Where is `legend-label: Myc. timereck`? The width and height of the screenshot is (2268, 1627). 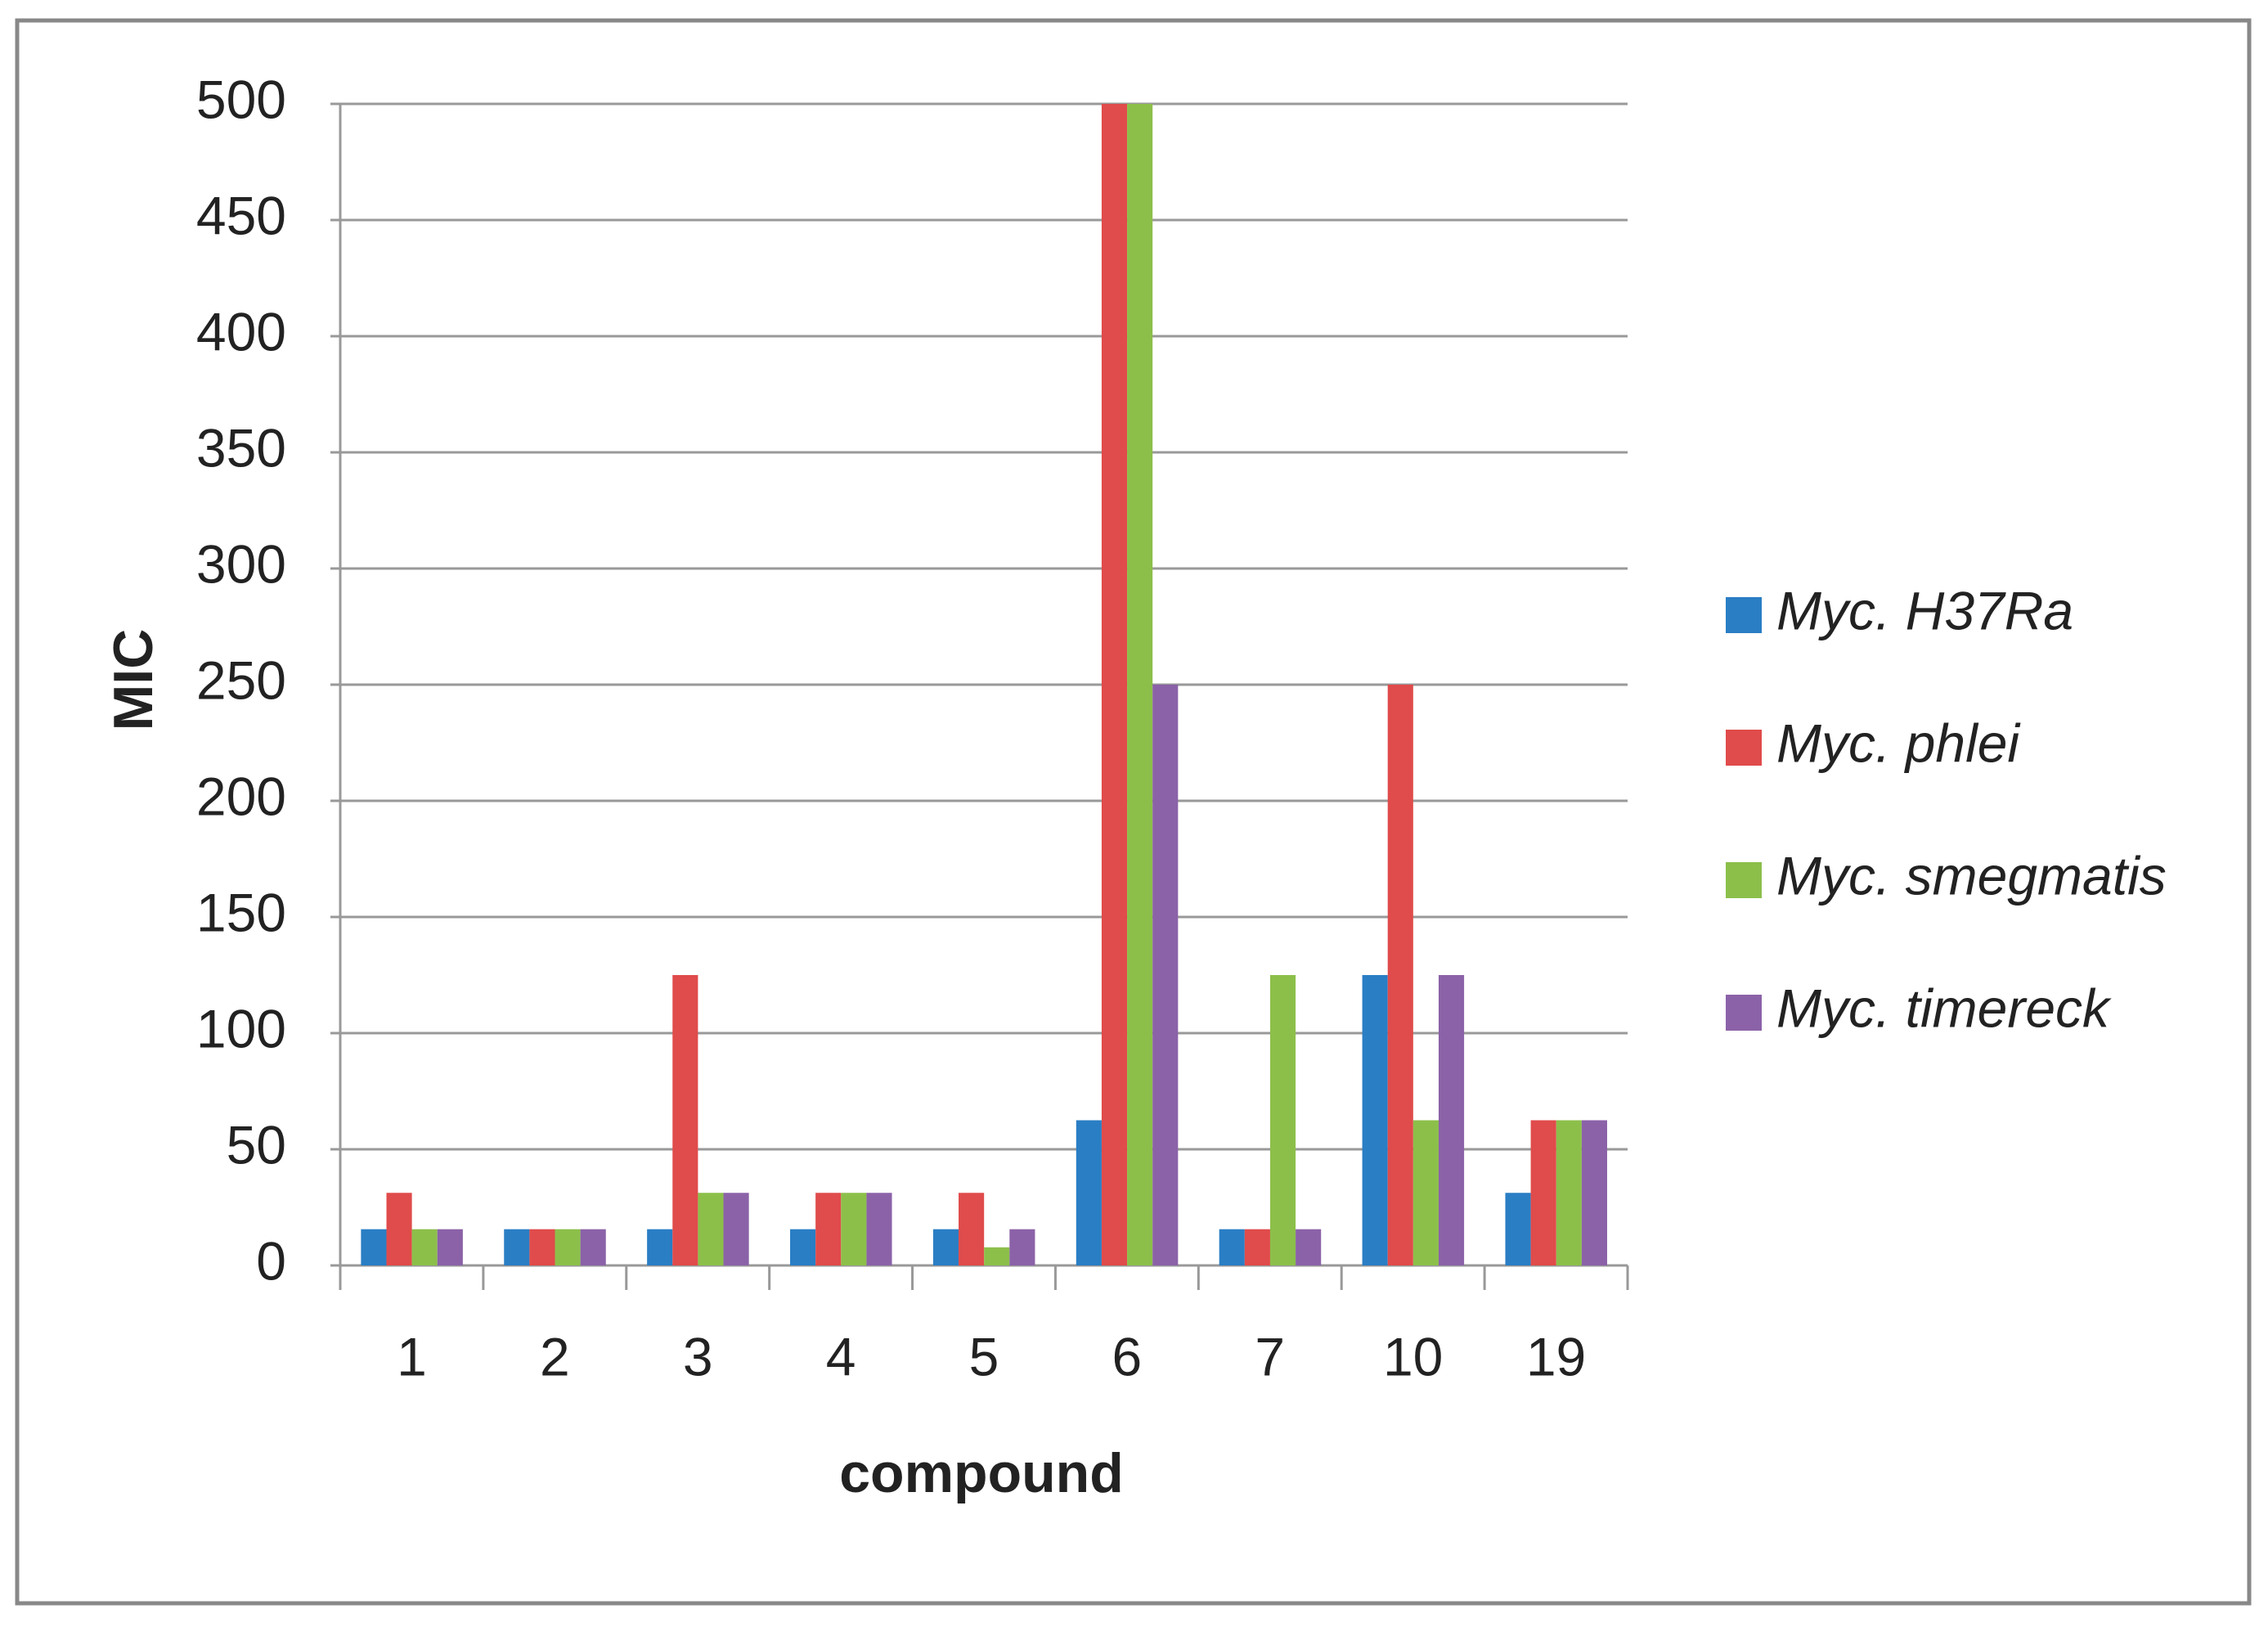 legend-label: Myc. timereck is located at coordinates (1944, 1008).